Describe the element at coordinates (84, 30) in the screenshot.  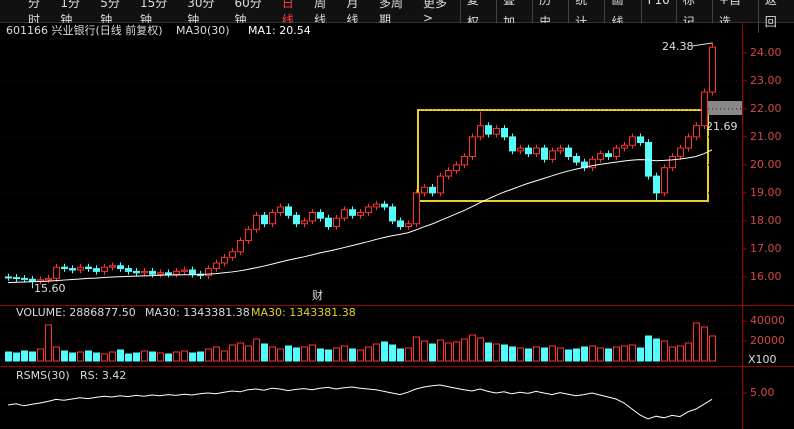
I see `chart-title: 601166 兴业银行(日线 前复权)` at that location.